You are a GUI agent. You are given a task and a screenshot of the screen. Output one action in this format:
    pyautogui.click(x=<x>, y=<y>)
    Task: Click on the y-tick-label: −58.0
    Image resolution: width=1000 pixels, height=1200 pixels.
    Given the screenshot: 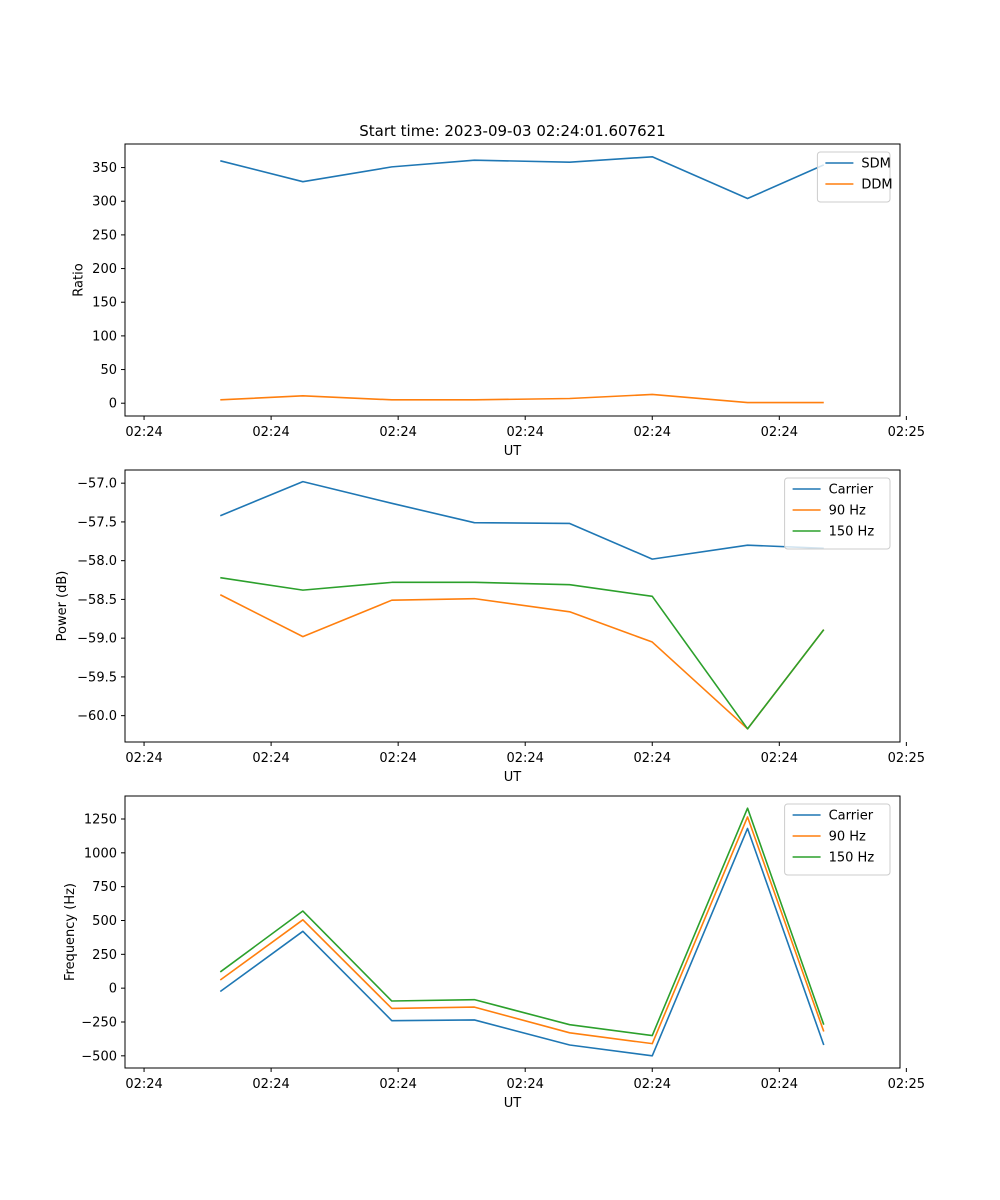 What is the action you would take?
    pyautogui.click(x=97, y=561)
    